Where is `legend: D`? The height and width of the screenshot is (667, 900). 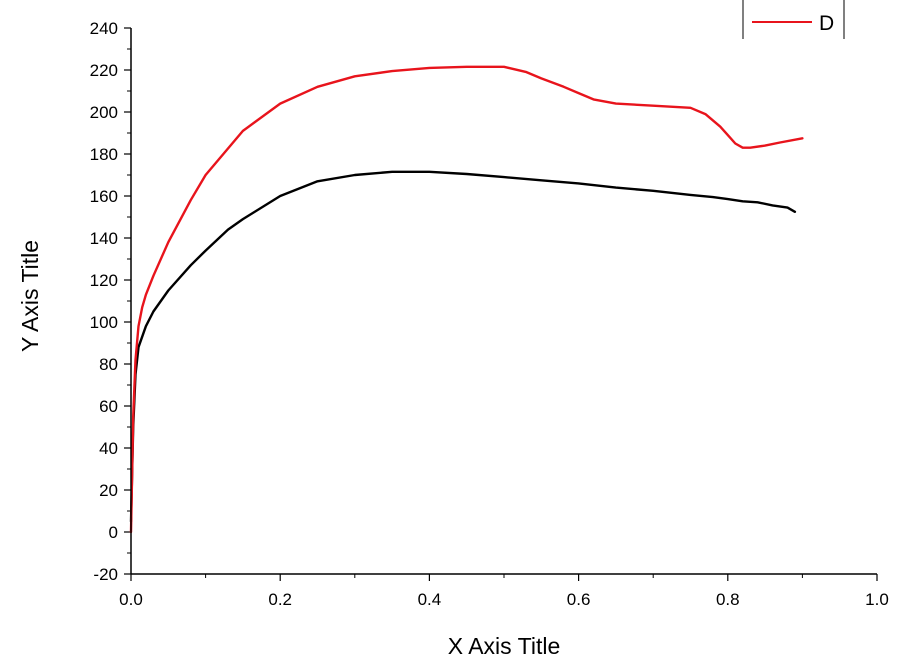
legend: D is located at coordinates (793, 19).